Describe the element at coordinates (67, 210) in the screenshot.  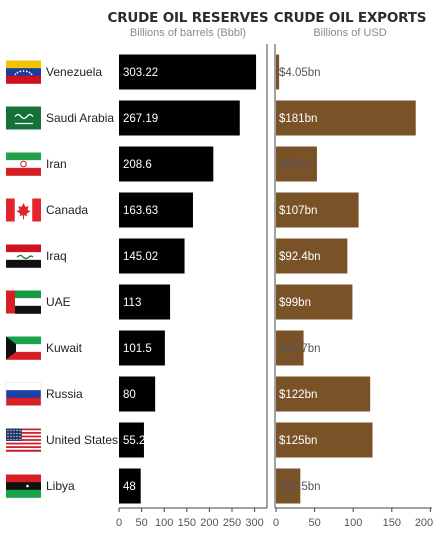
I see `country-label-canada: Canada` at that location.